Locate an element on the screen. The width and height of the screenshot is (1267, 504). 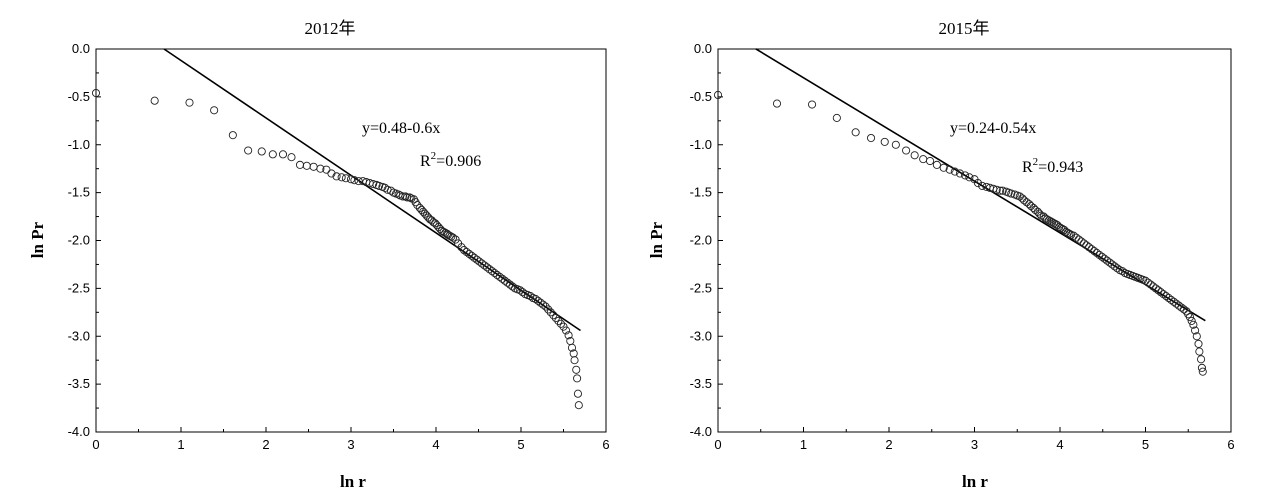
y-tick-label: -1.0 is located at coordinates (701, 144).